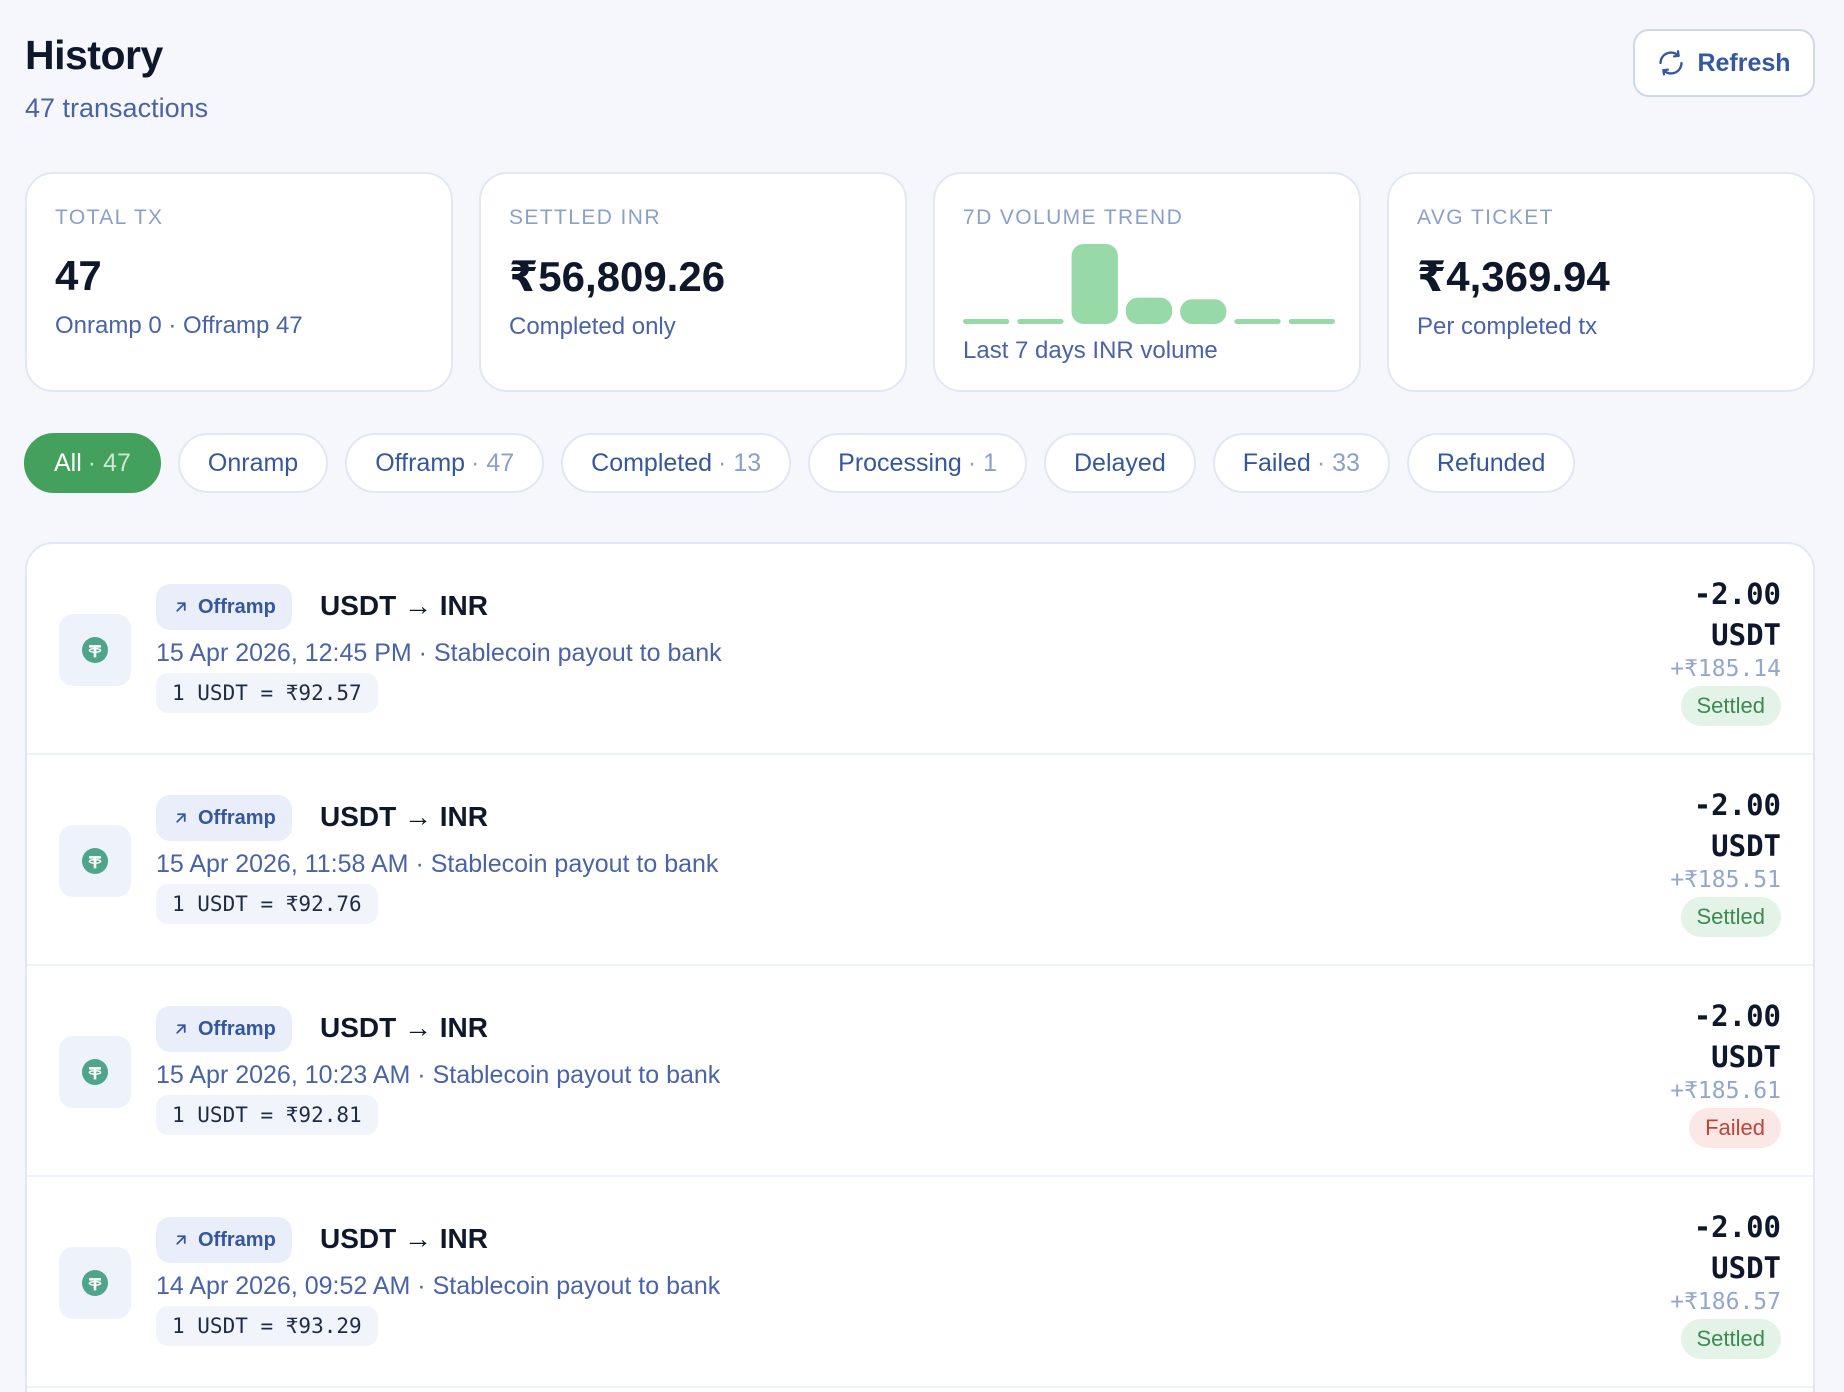 This screenshot has height=1392, width=1844. I want to click on card-value: 47, so click(78, 275).